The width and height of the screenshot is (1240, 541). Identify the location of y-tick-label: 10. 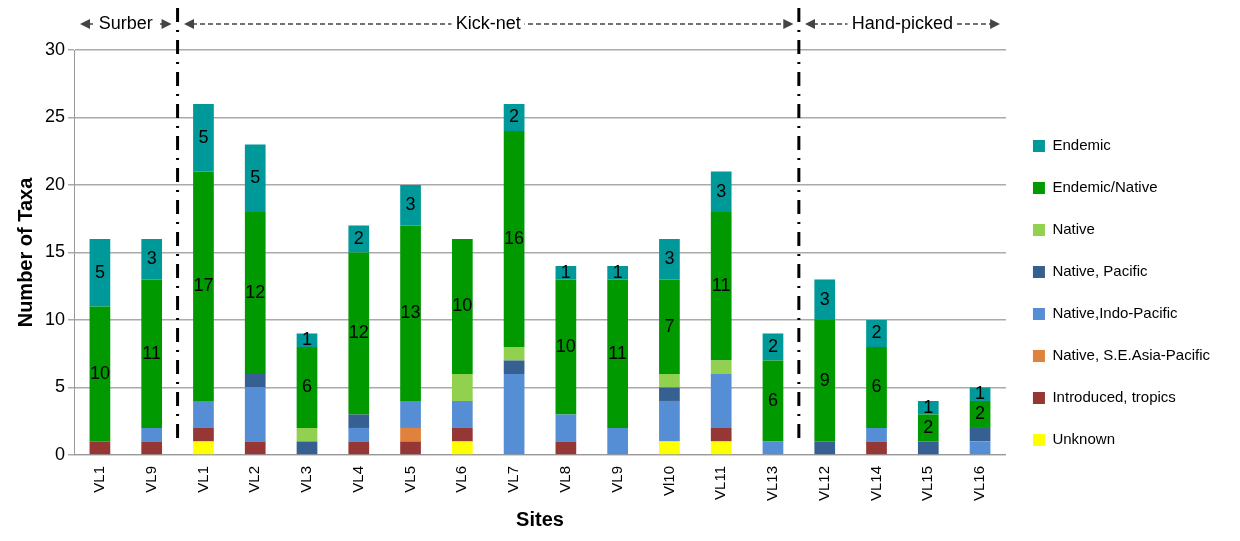
(55, 318).